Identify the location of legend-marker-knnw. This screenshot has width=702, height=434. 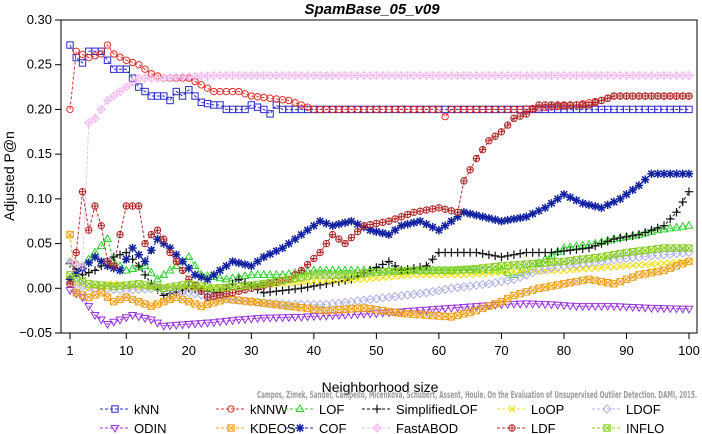
(231, 409).